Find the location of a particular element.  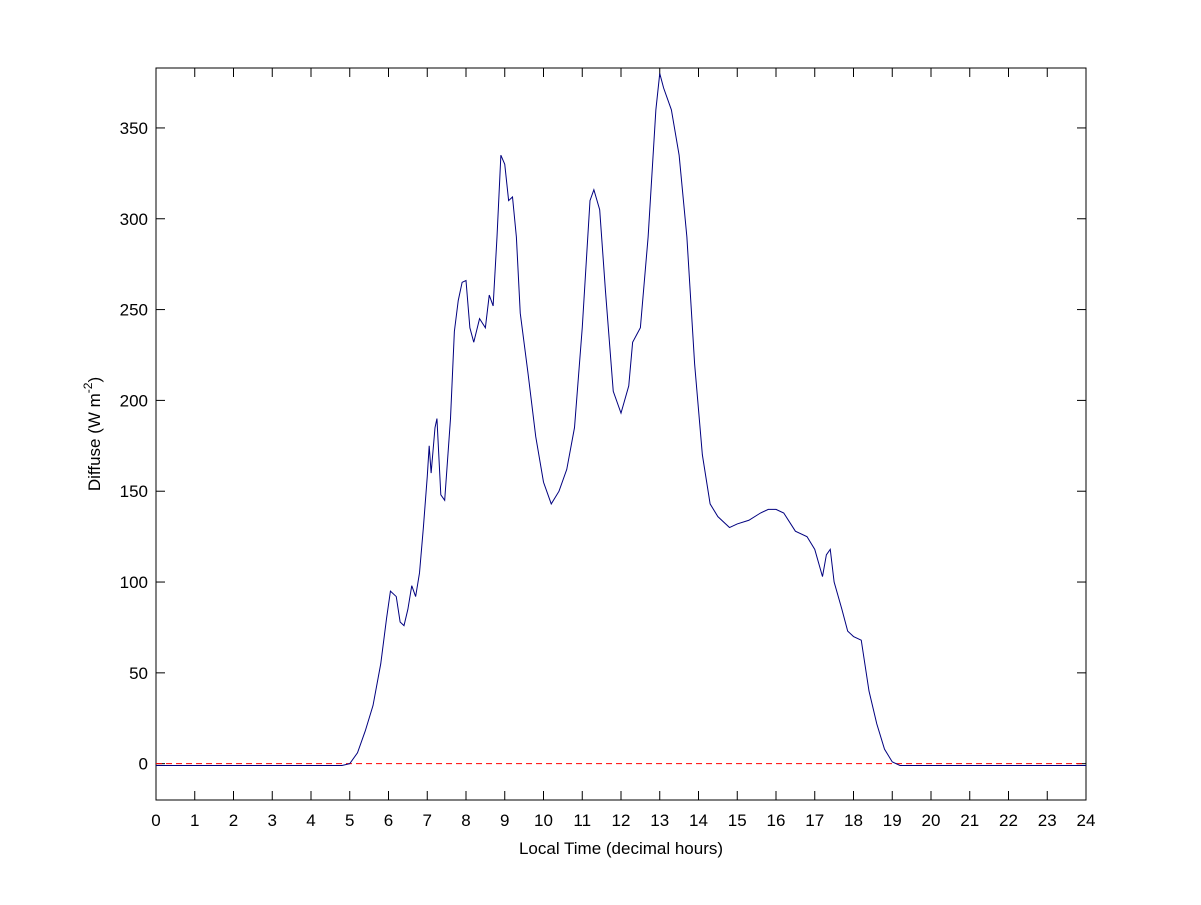

x-tick-label: 3 is located at coordinates (272, 820).